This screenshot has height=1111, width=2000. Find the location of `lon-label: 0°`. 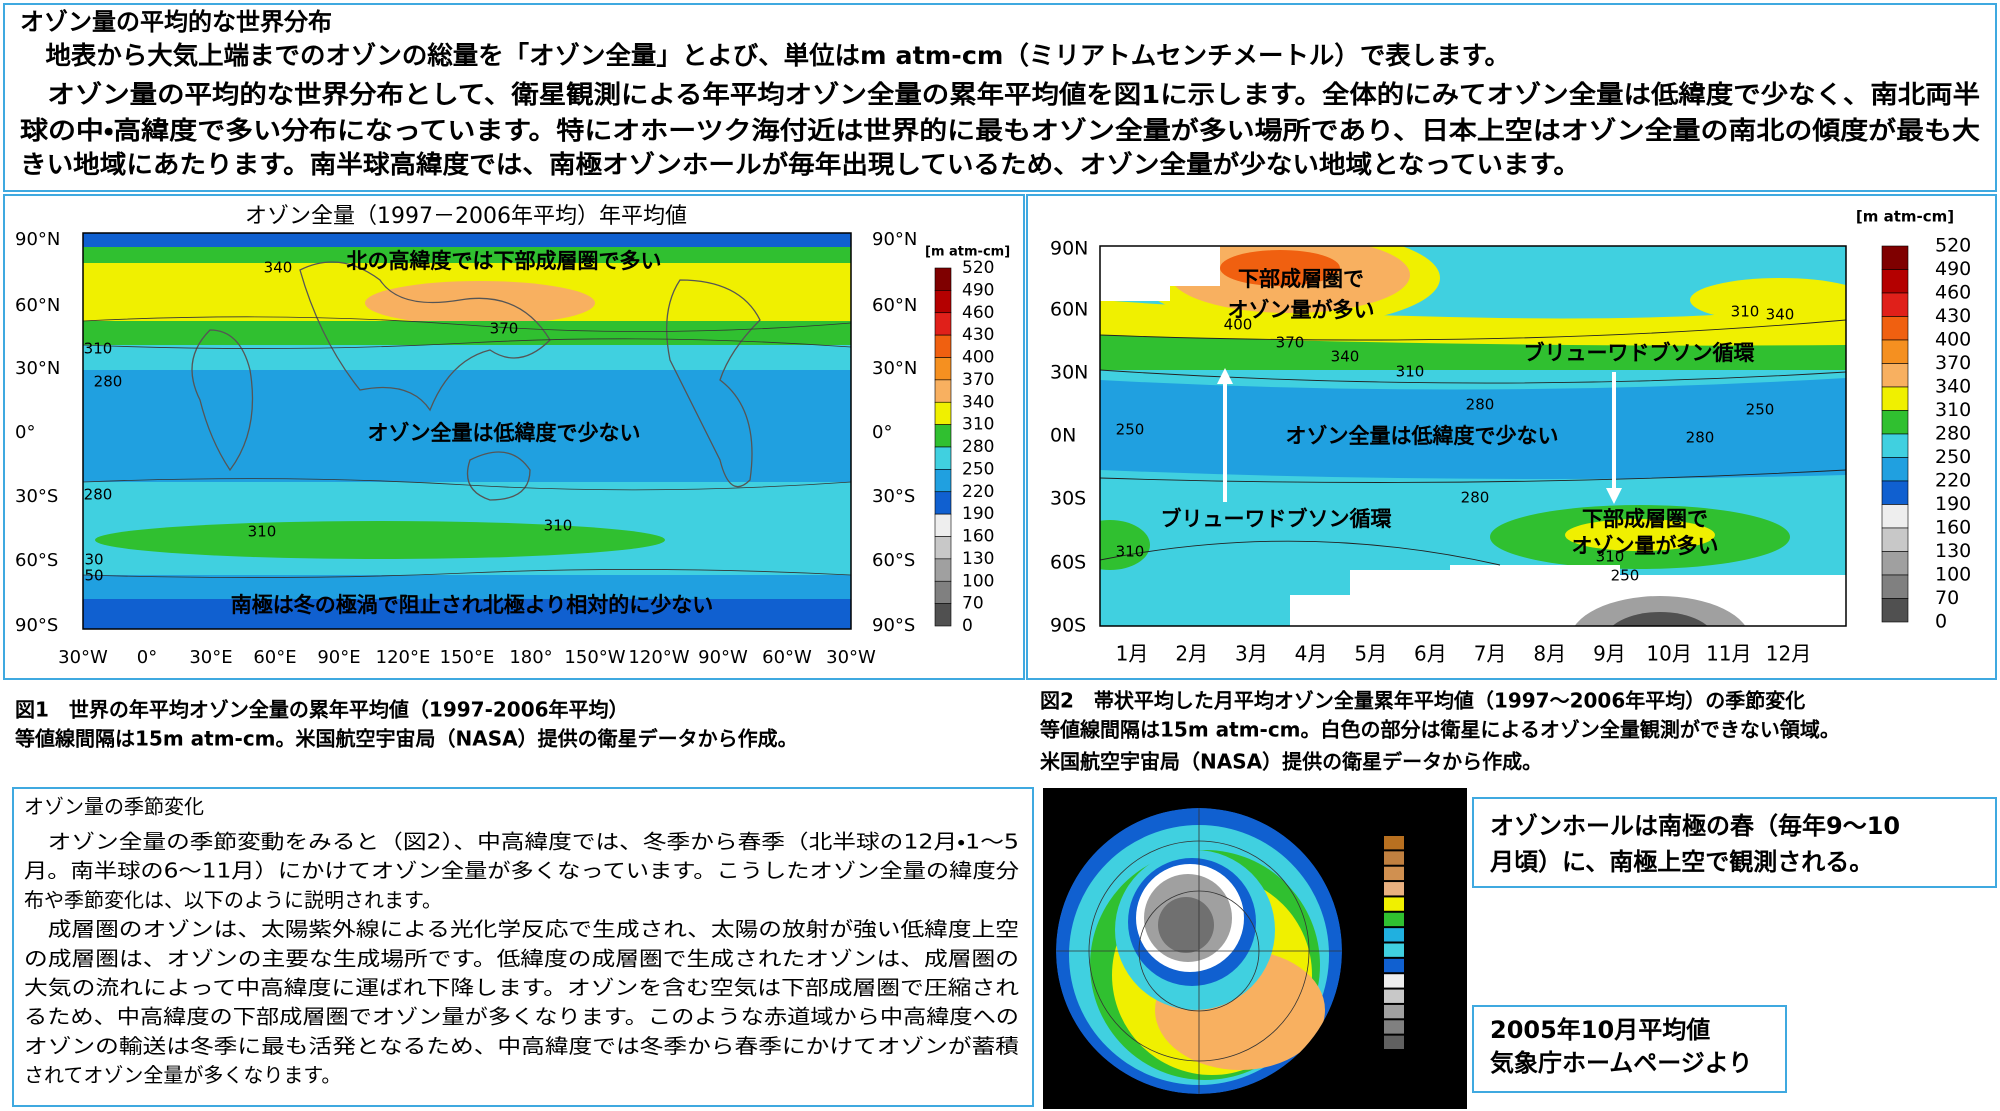

lon-label: 0° is located at coordinates (147, 657).